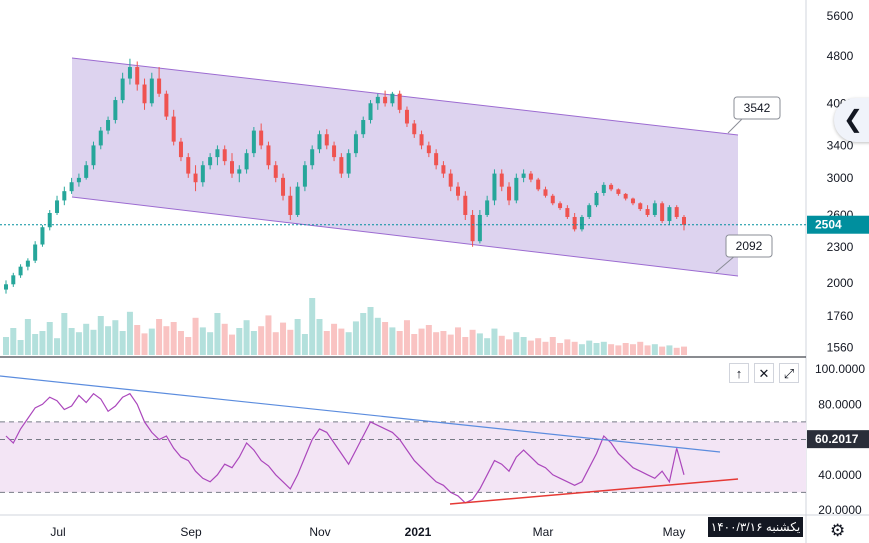  What do you see at coordinates (840, 347) in the screenshot?
I see `price-tick-label: 1560` at bounding box center [840, 347].